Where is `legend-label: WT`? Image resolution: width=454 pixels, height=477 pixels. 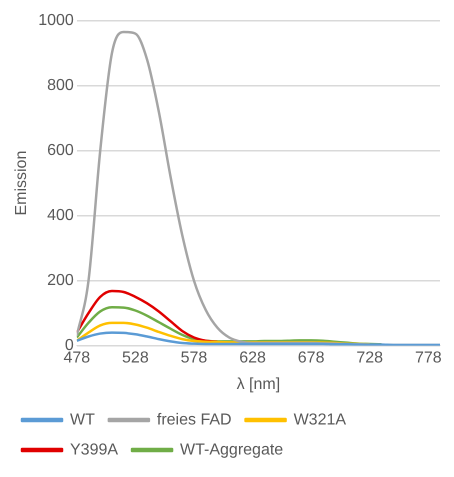 legend-label: WT is located at coordinates (83, 419).